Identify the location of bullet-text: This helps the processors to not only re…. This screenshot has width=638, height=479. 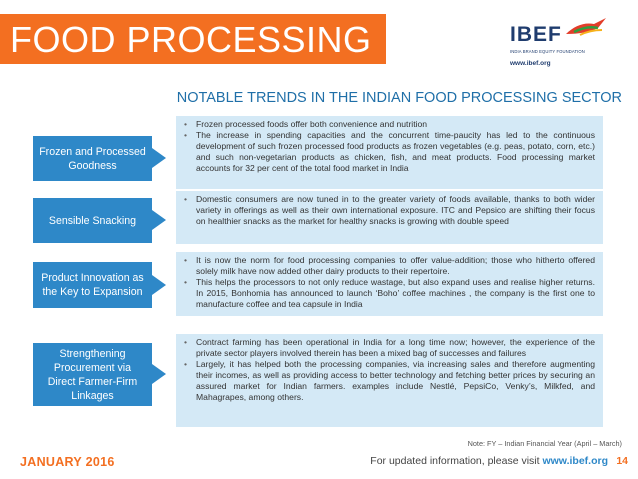
(389, 293).